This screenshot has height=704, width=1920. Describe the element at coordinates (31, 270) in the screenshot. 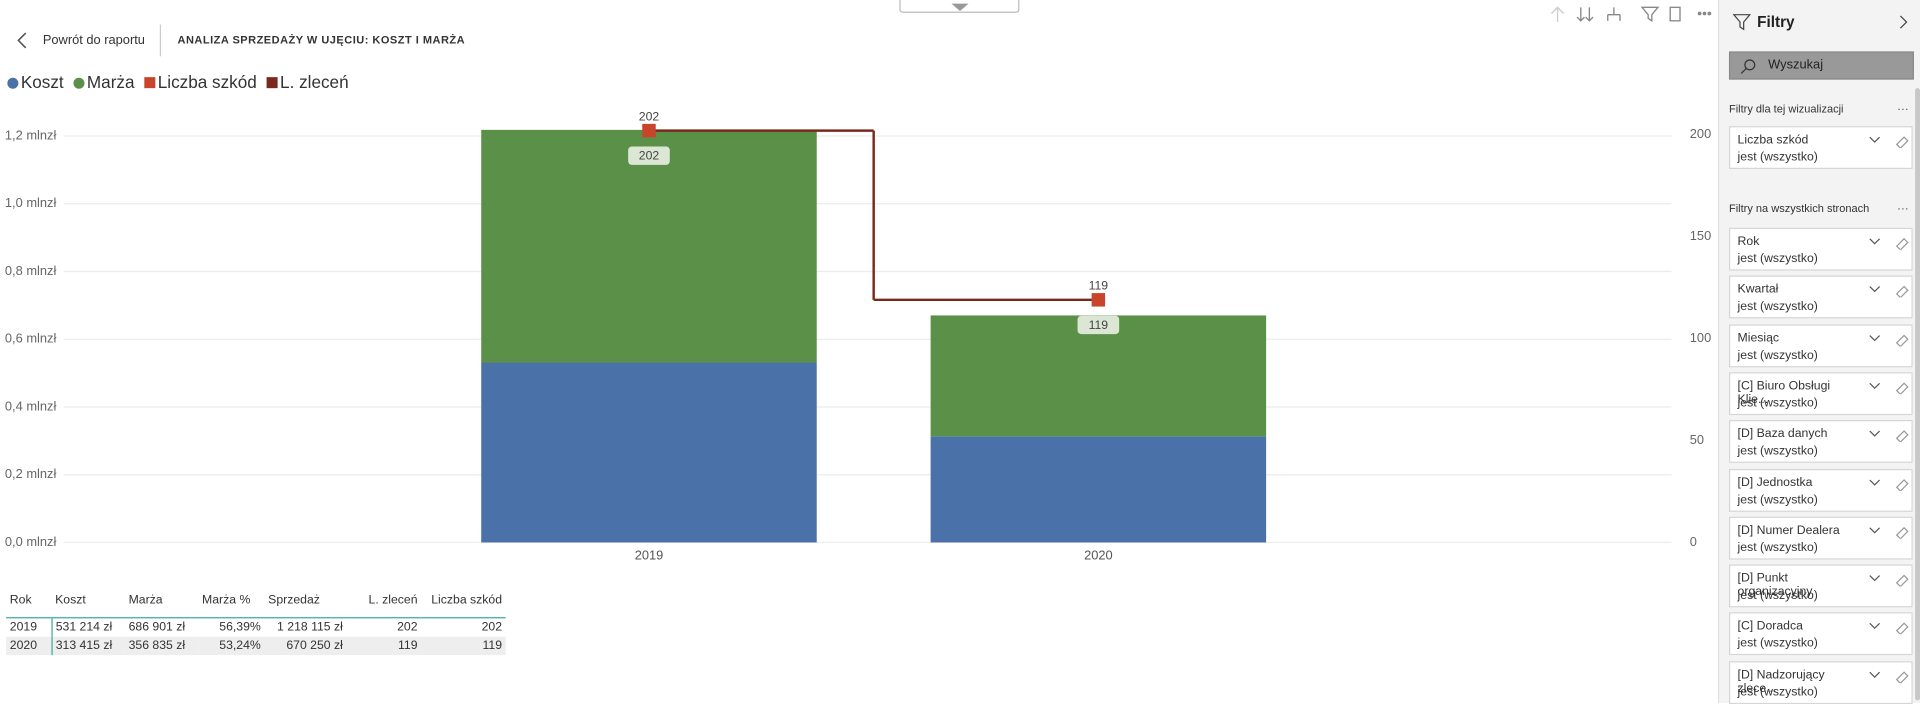

I see `y-tick-label: 0,8 mlnzł` at that location.